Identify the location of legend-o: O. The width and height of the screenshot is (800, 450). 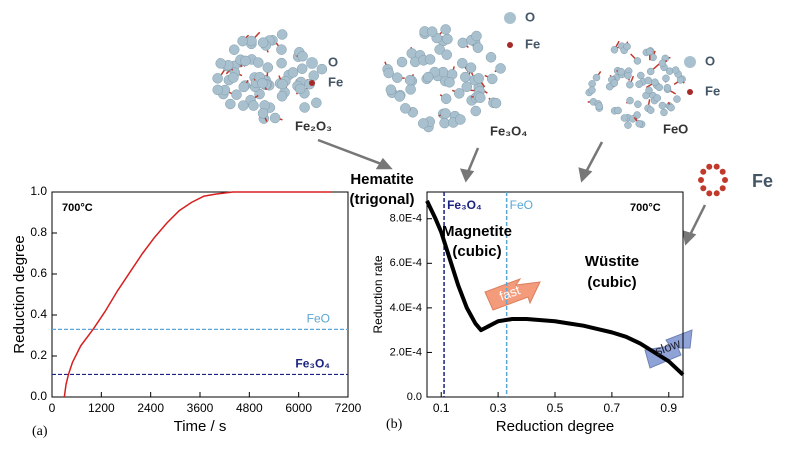
(333, 61).